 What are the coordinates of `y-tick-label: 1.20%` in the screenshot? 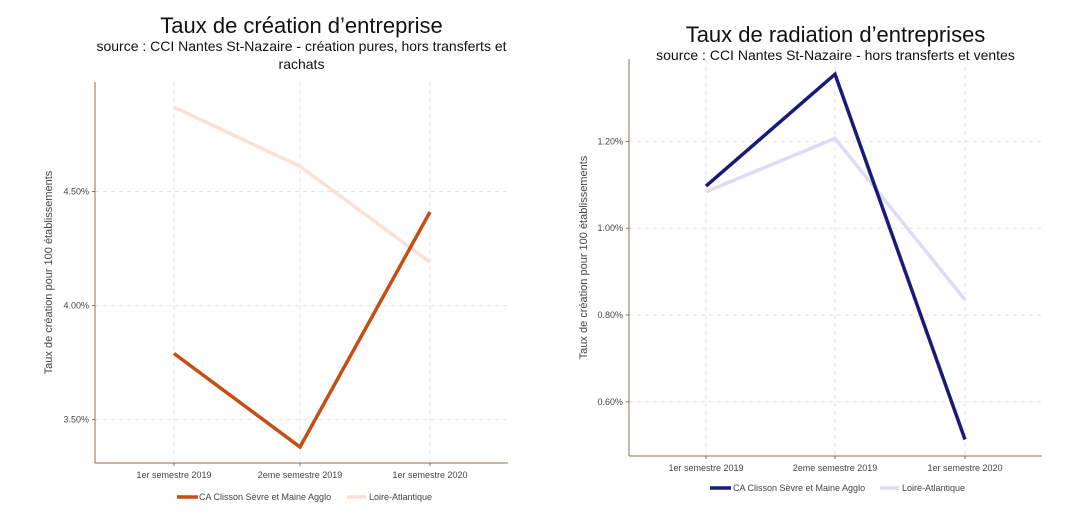 It's located at (610, 141).